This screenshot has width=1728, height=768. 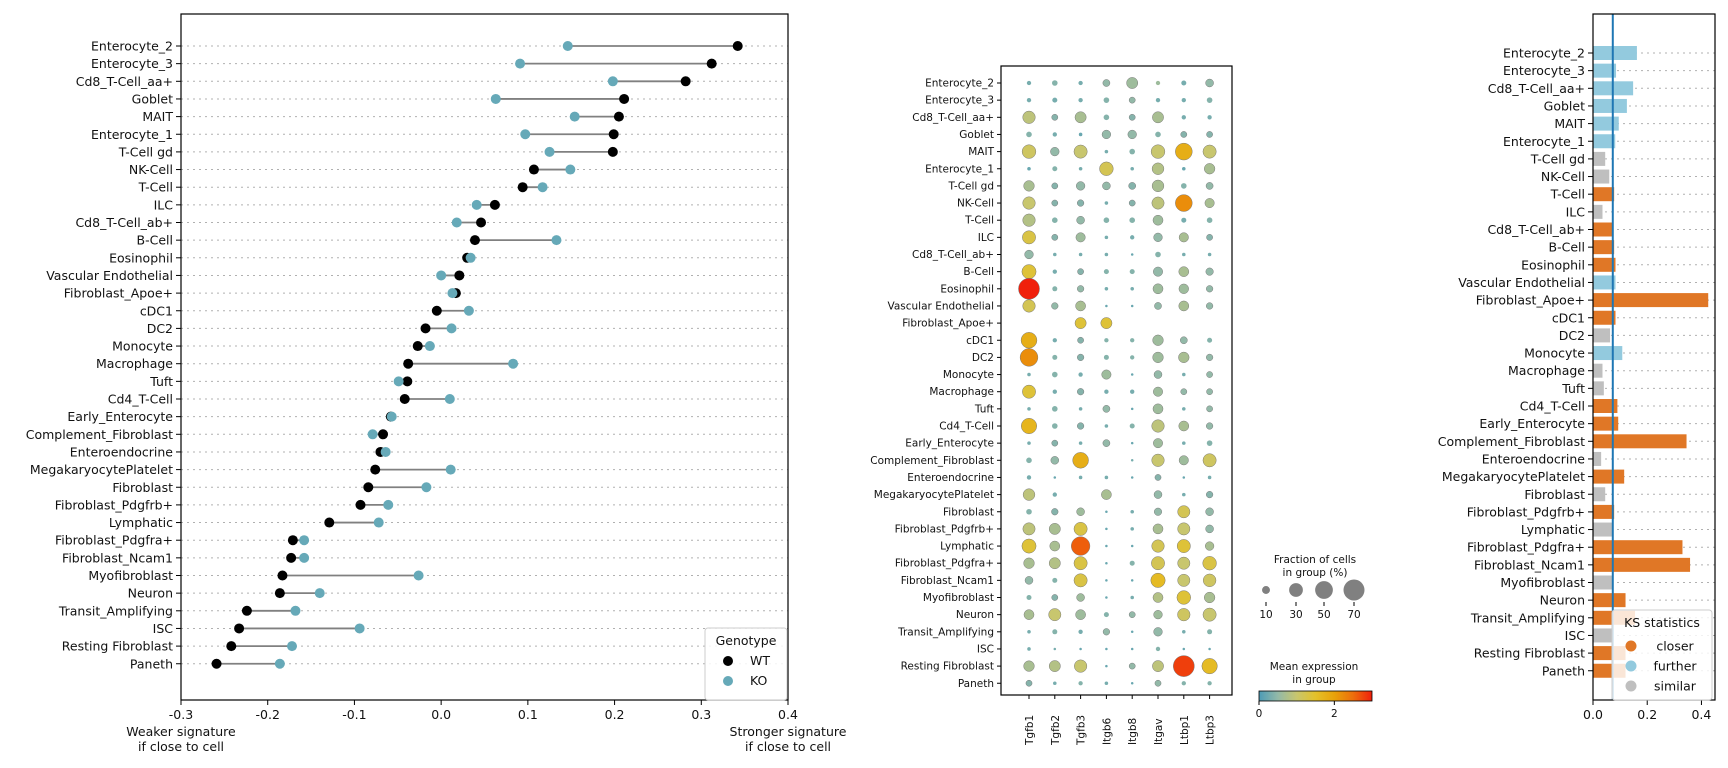 What do you see at coordinates (528, 714) in the screenshot?
I see `x-tick-label: 0.1` at bounding box center [528, 714].